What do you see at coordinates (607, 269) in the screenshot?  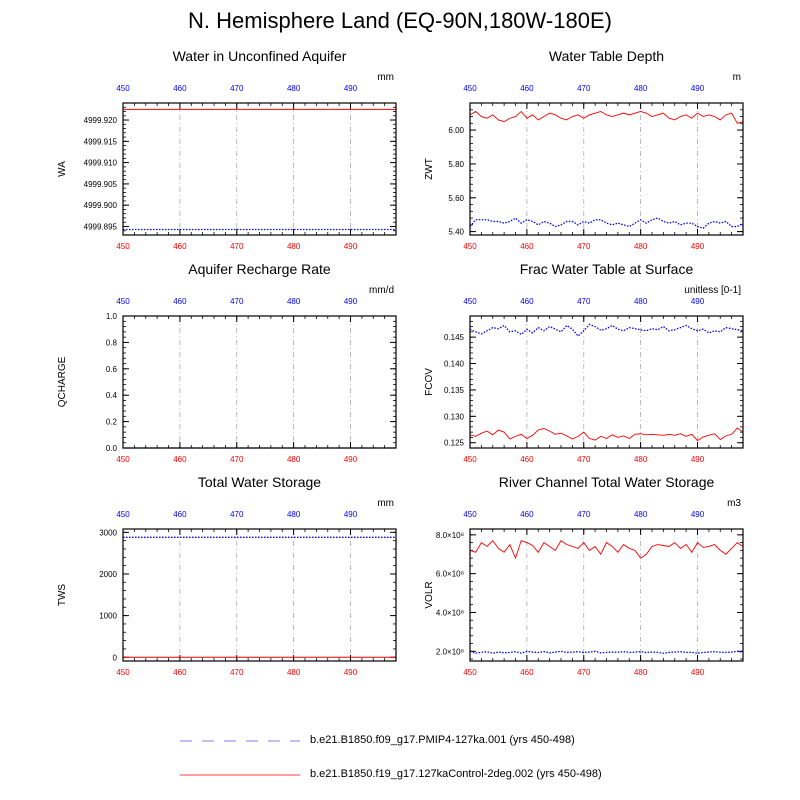 I see `panel-title: Frac Water Table at Surface` at bounding box center [607, 269].